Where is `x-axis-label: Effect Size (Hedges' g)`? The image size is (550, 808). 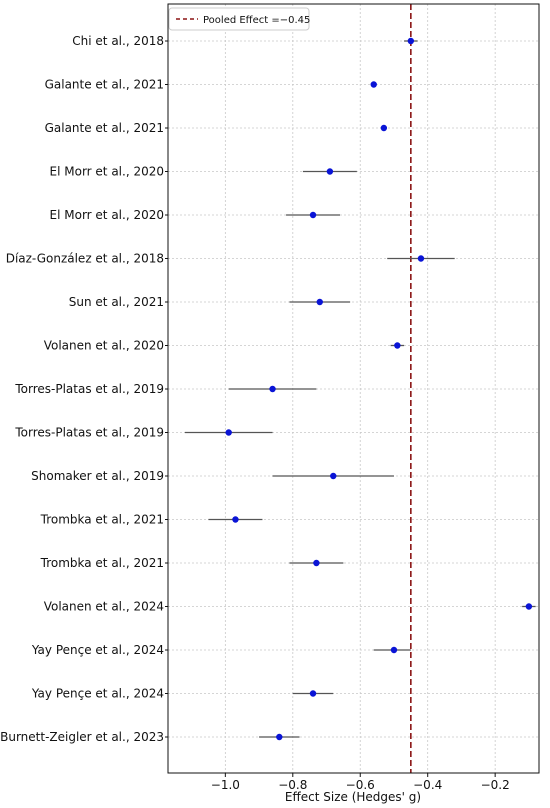 x-axis-label: Effect Size (Hedges' g) is located at coordinates (353, 797).